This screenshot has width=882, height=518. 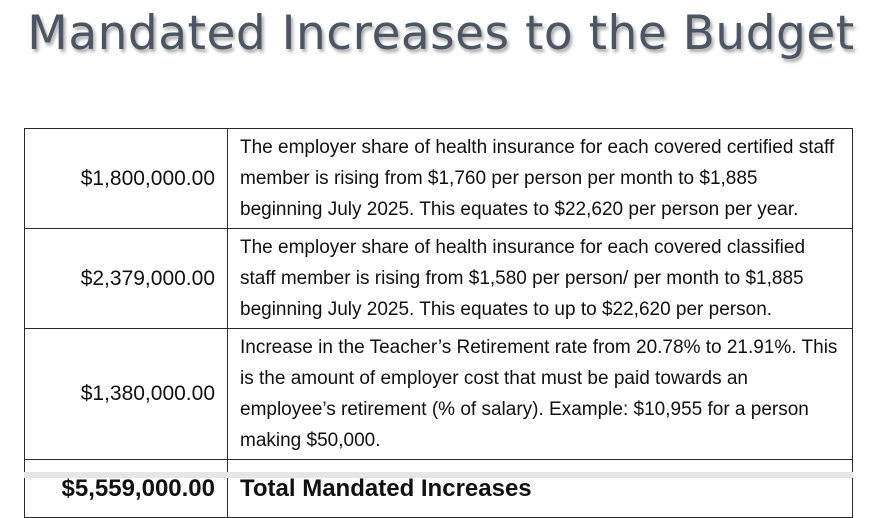 I want to click on amount-cell: $1,800,000.00, so click(x=126, y=178).